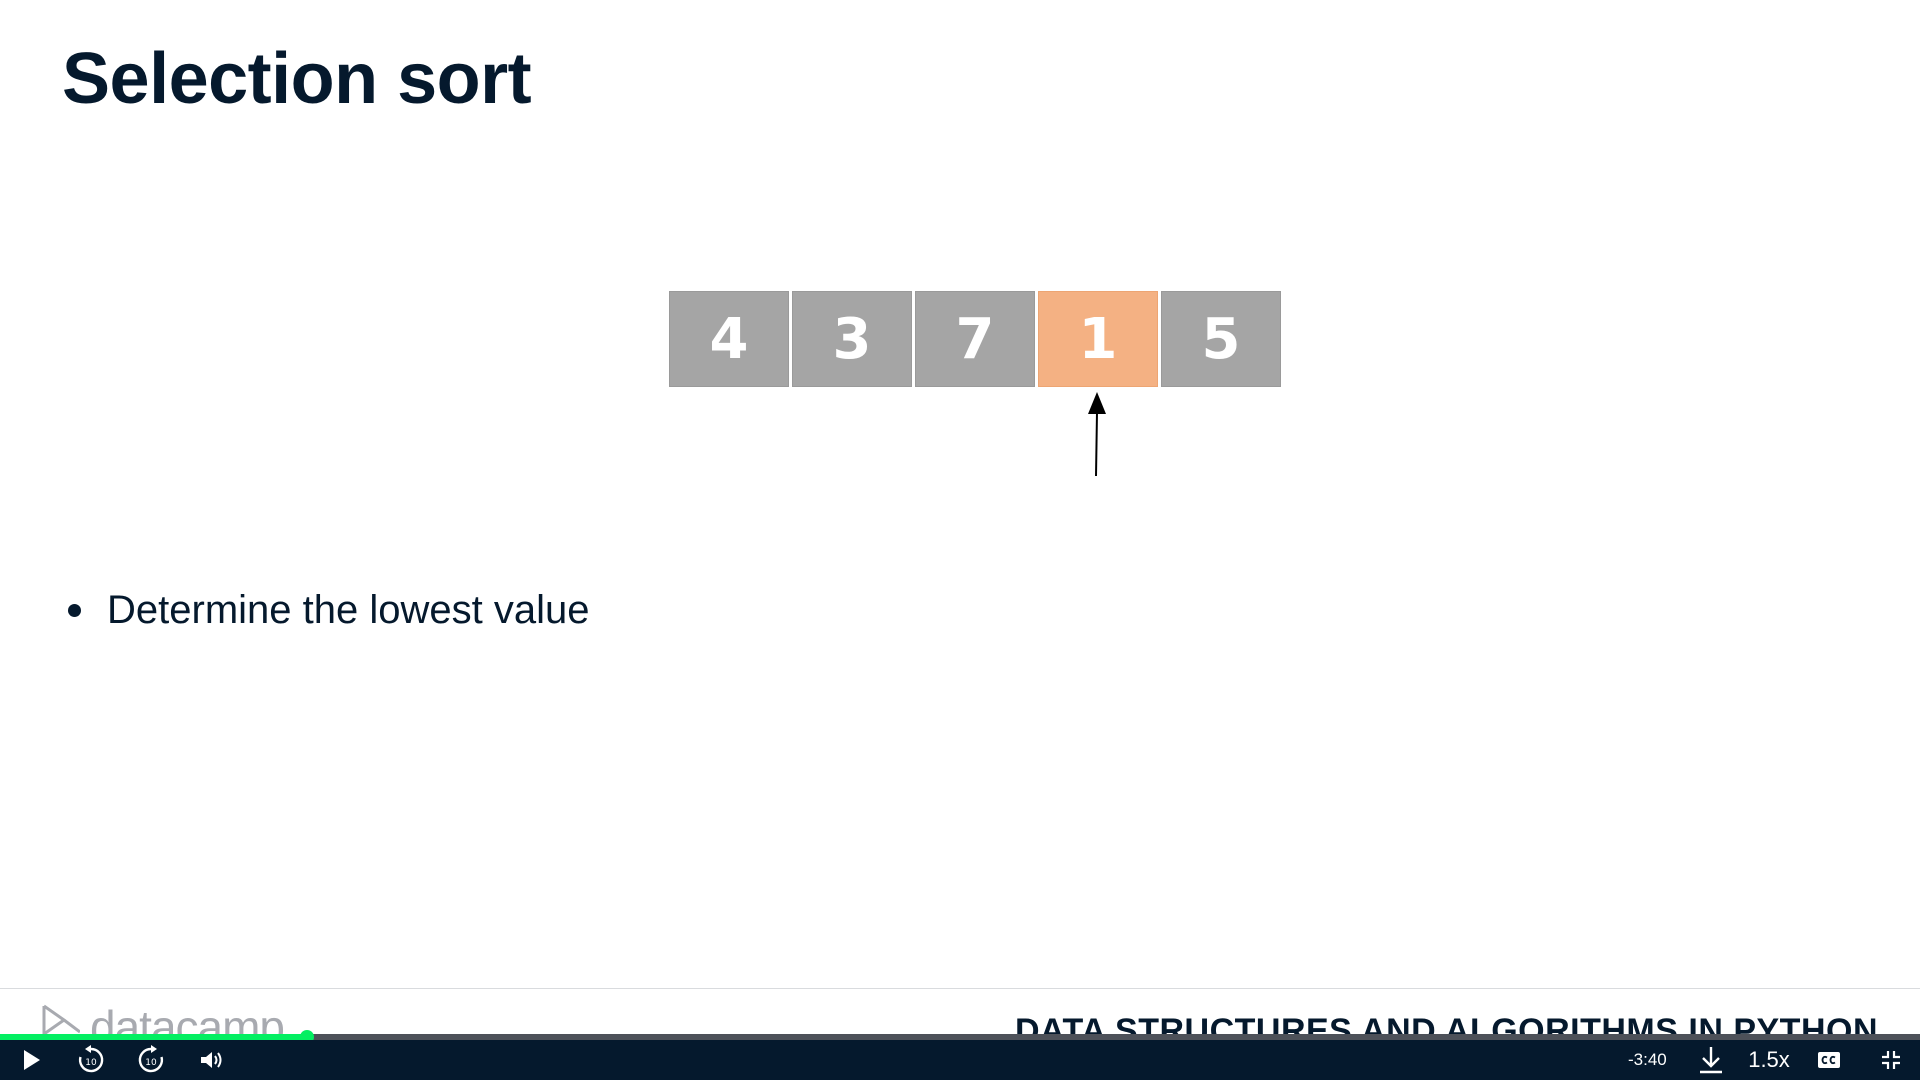 Image resolution: width=1920 pixels, height=1080 pixels. I want to click on download-icon, so click(1711, 1060).